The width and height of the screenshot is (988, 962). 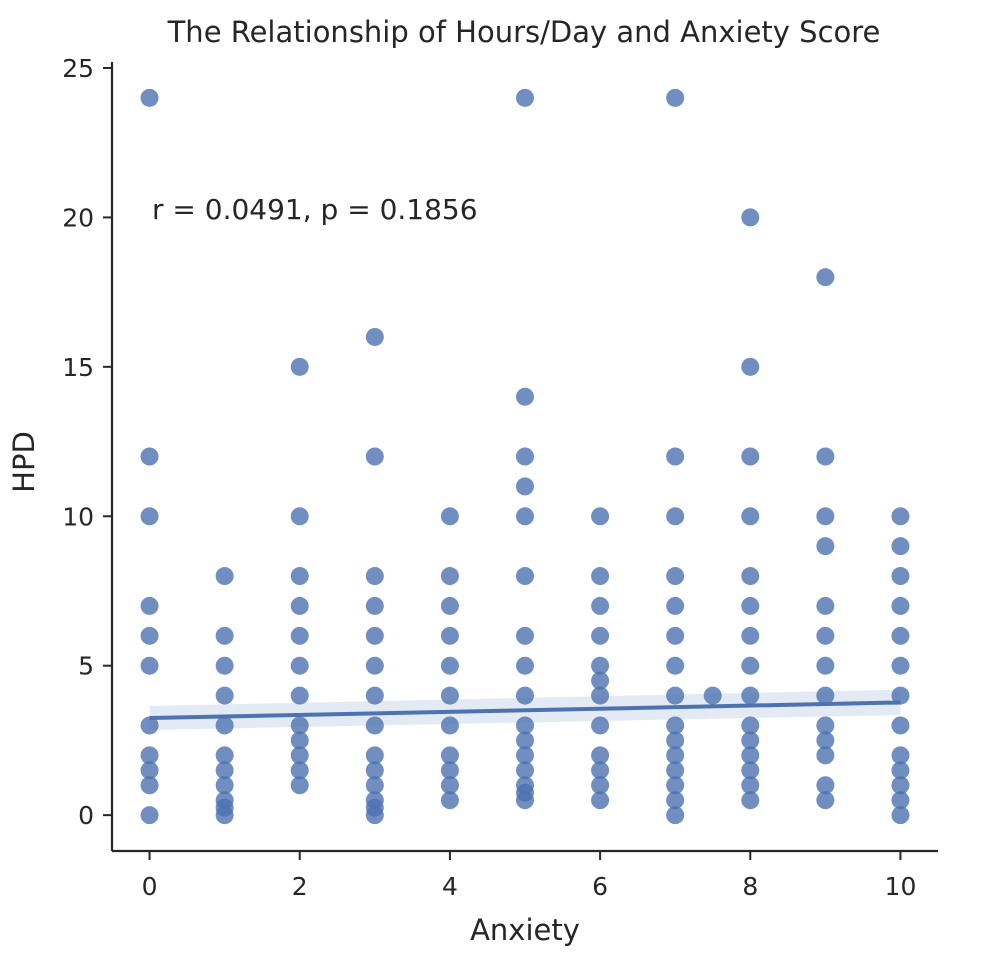 I want to click on x-tick-label: 0, so click(x=150, y=886).